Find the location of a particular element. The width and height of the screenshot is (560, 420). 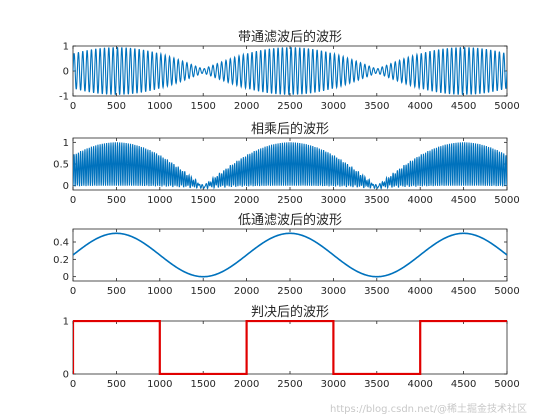

y-tick-label: -1 is located at coordinates (64, 97).